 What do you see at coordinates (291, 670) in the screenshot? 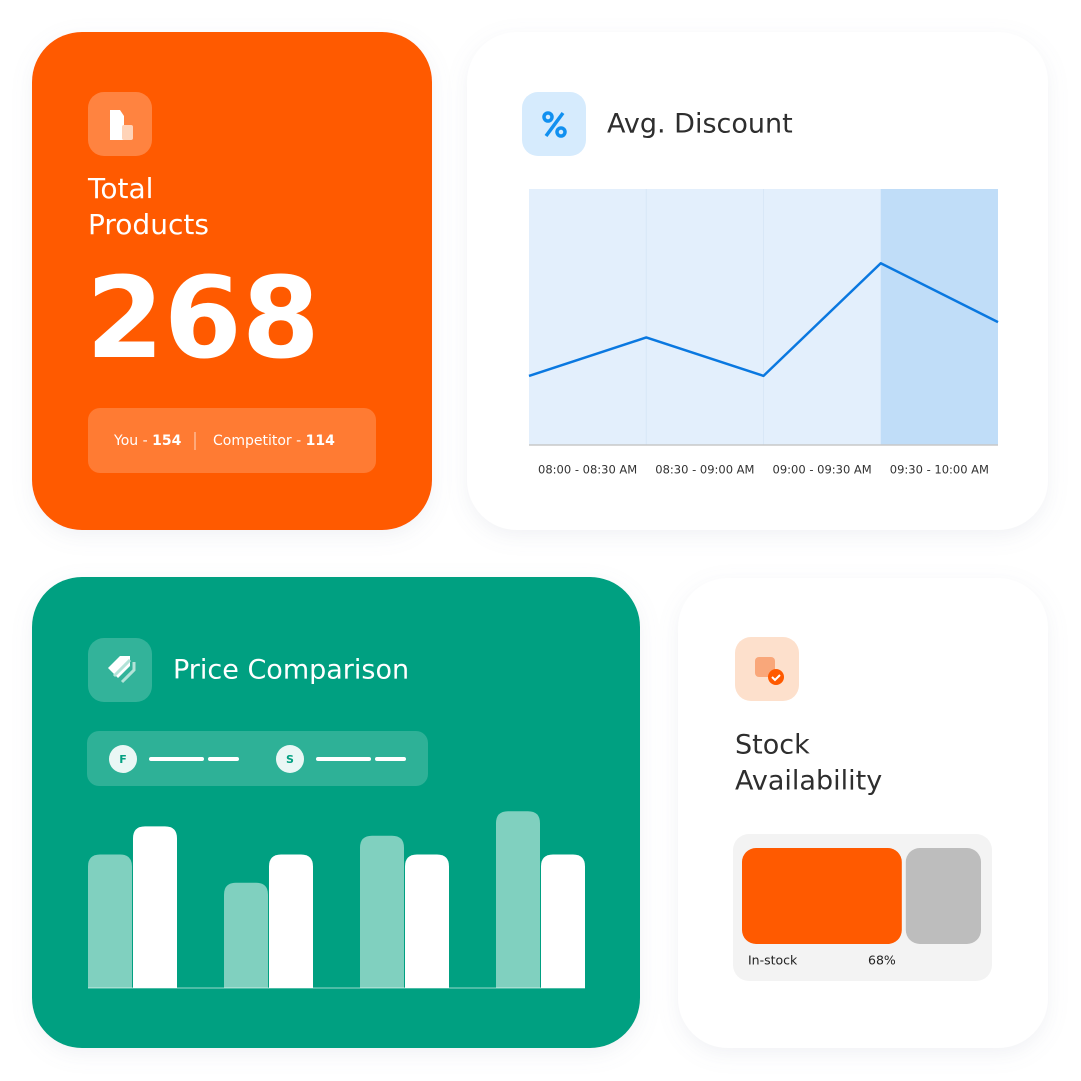
I see `card-title: Price Comparison` at bounding box center [291, 670].